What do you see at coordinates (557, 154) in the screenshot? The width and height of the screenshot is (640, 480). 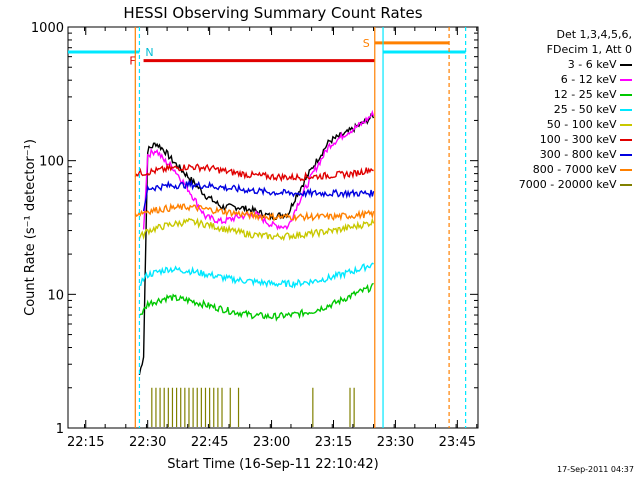 I see `legend-entry: 300 - 800 keV` at bounding box center [557, 154].